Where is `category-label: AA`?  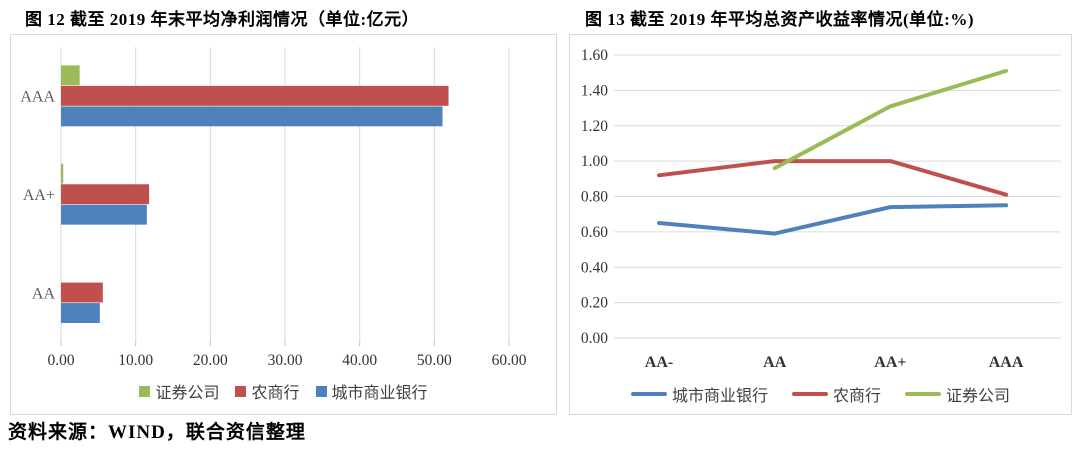
category-label: AA is located at coordinates (44, 293).